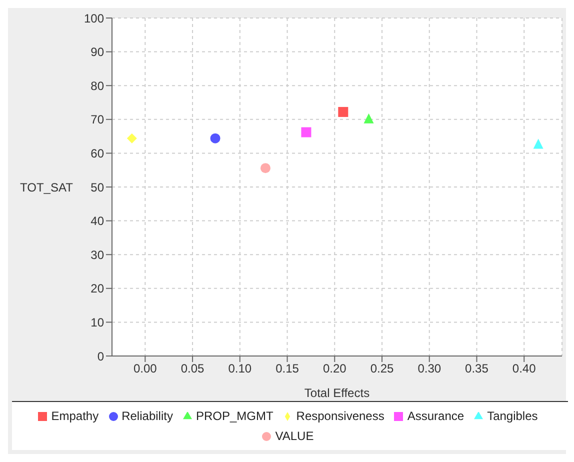 The width and height of the screenshot is (574, 462). Describe the element at coordinates (97, 187) in the screenshot. I see `y-tick-label: 50` at that location.